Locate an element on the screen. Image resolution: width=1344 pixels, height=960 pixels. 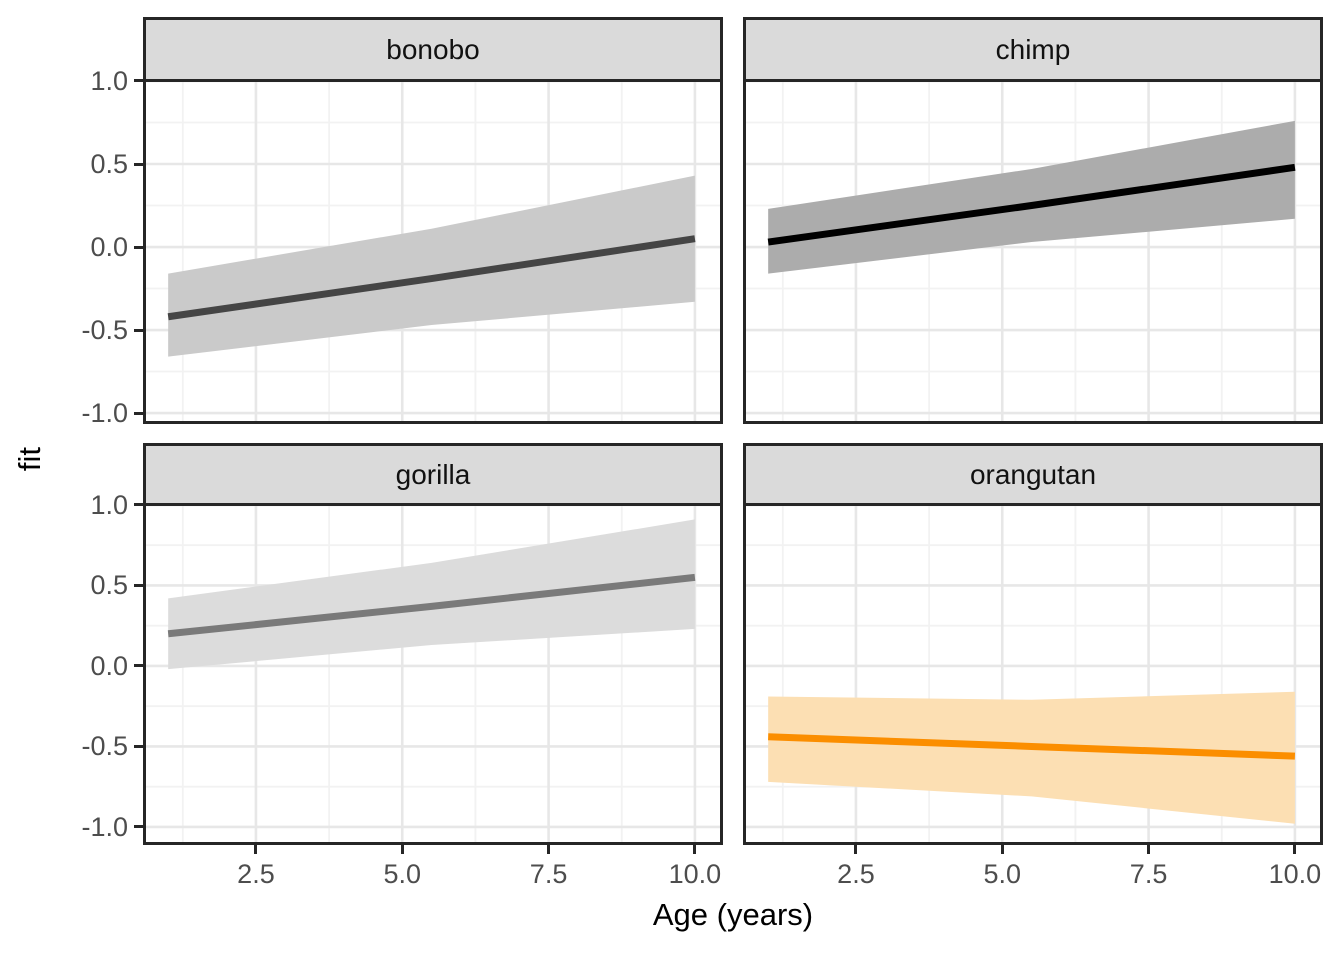
facet-label-orangutan: orangutan is located at coordinates (1033, 474).